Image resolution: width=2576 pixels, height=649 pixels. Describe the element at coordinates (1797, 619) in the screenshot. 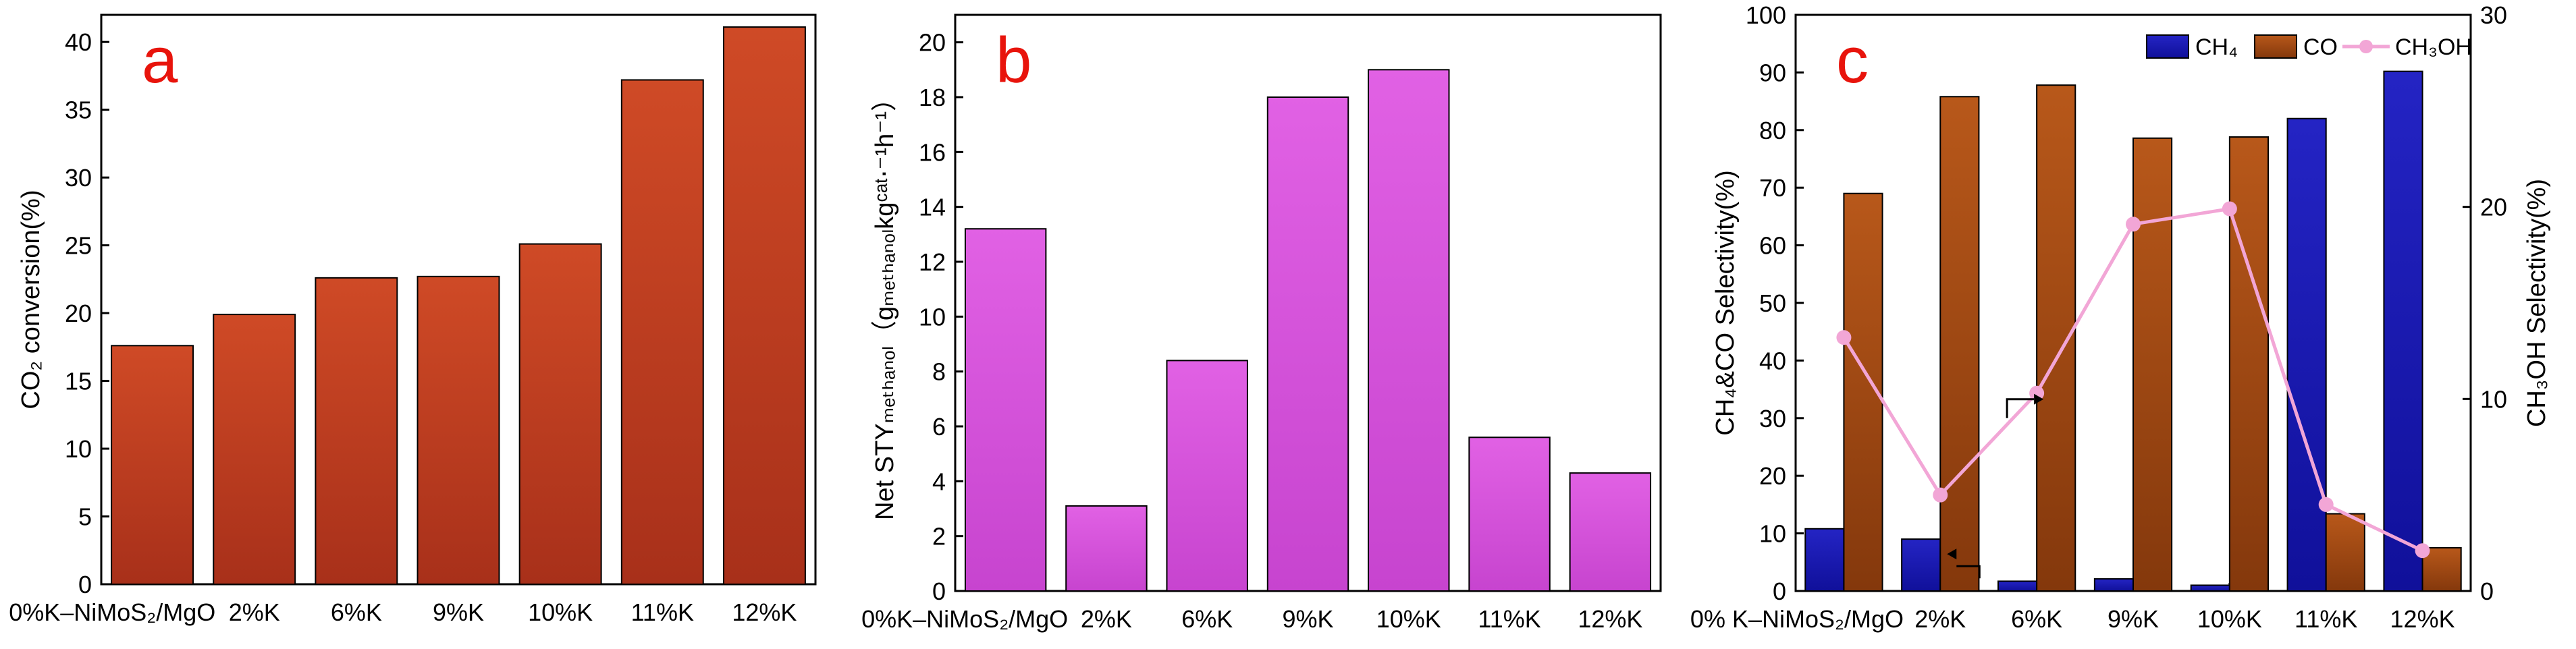

I see `x-tick-label: 0% K–NiMoS₂/MgO` at that location.